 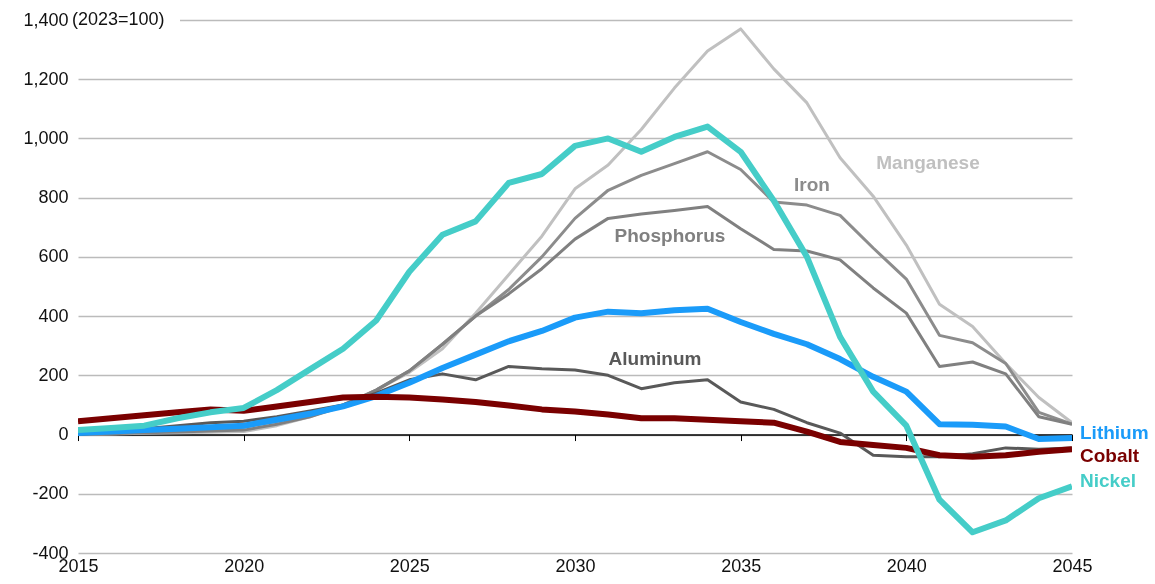 What do you see at coordinates (1114, 432) in the screenshot?
I see `series-label: Lithium` at bounding box center [1114, 432].